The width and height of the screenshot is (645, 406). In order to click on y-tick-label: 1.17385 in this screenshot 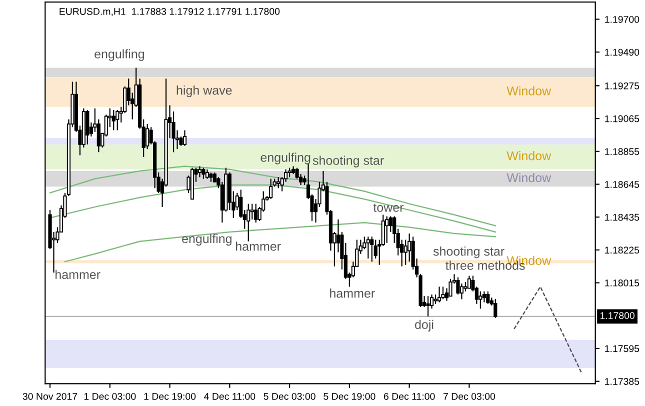, I will do `click(622, 381)`.